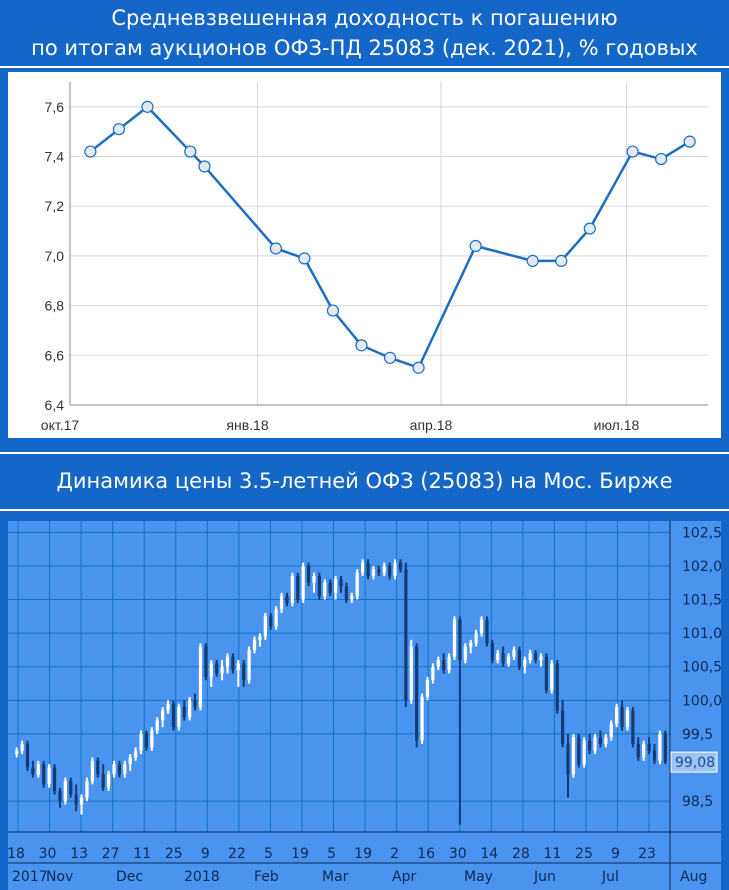  Describe the element at coordinates (701, 533) in the screenshot. I see `y-tick-label: 102,5` at that location.